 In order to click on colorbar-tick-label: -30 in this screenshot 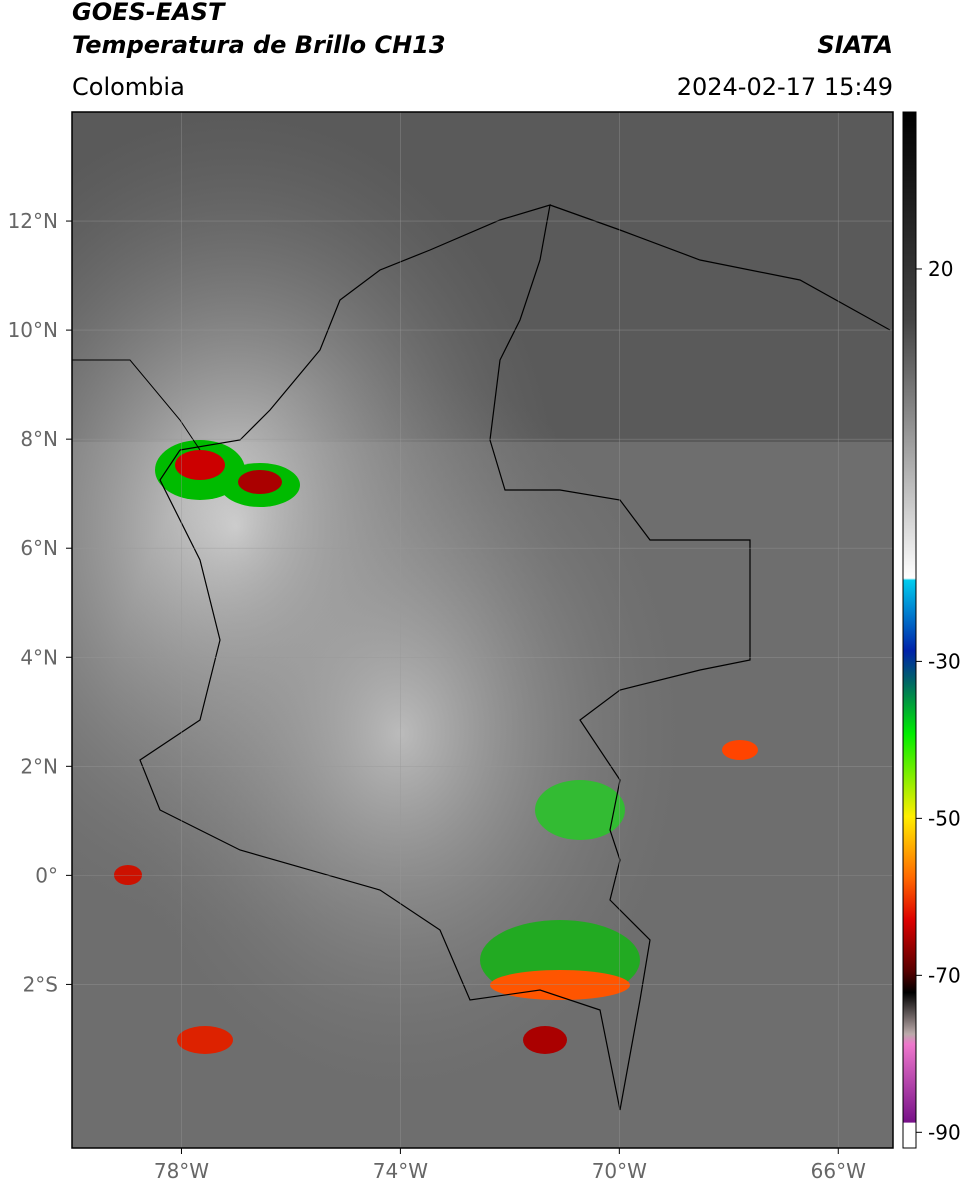, I will do `click(944, 661)`.